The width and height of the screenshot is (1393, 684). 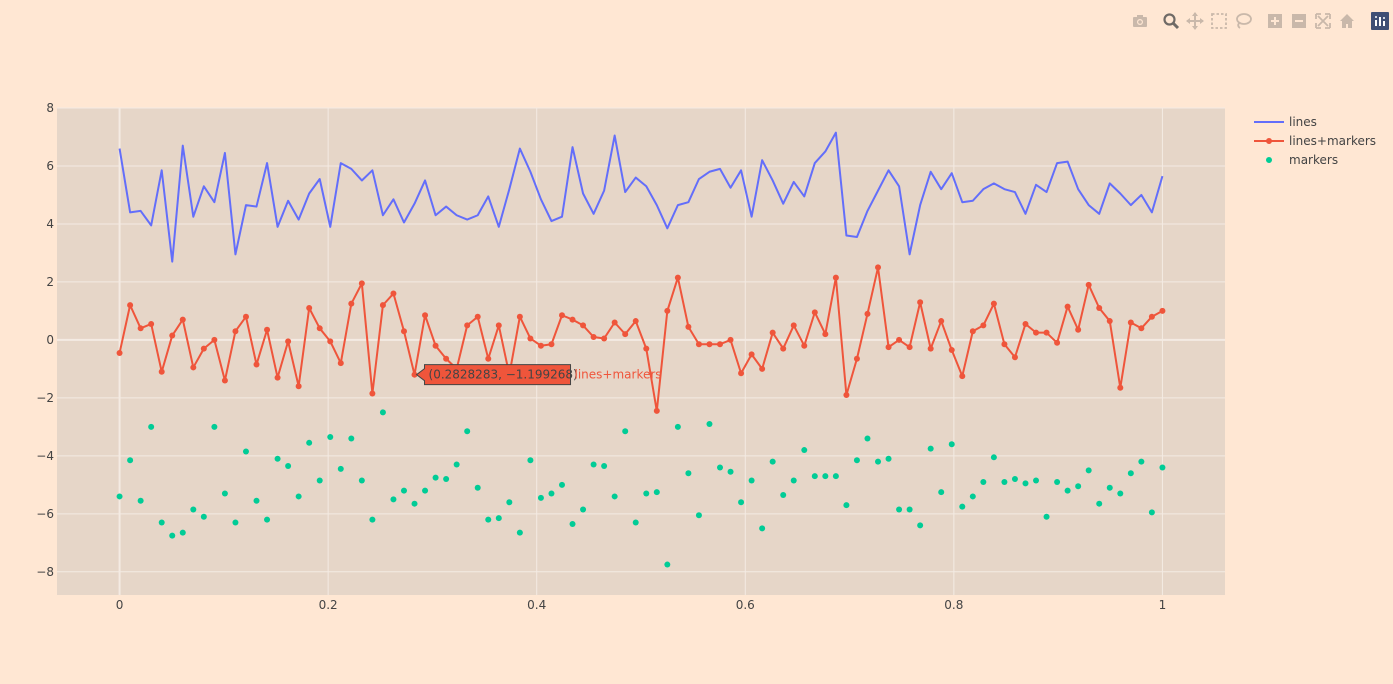 I want to click on legend-item-lines-markers: lines+markers, so click(x=1315, y=141).